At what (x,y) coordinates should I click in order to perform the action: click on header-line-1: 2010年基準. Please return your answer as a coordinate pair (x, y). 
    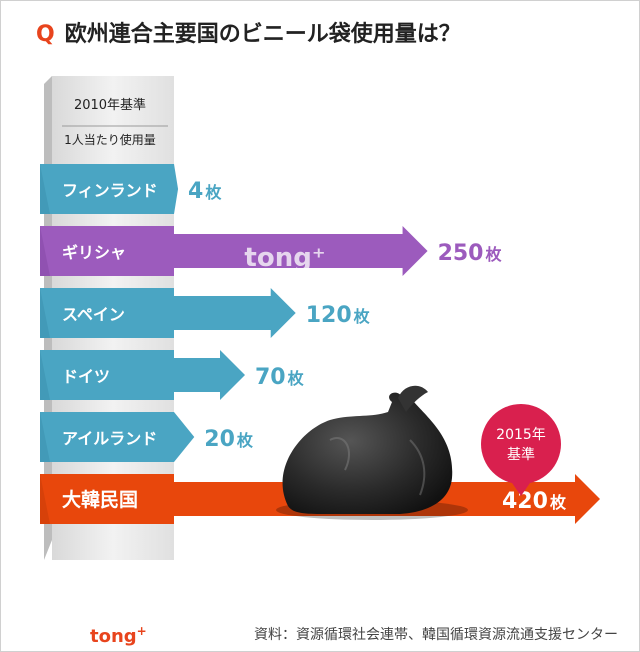
    Looking at the image, I should click on (110, 105).